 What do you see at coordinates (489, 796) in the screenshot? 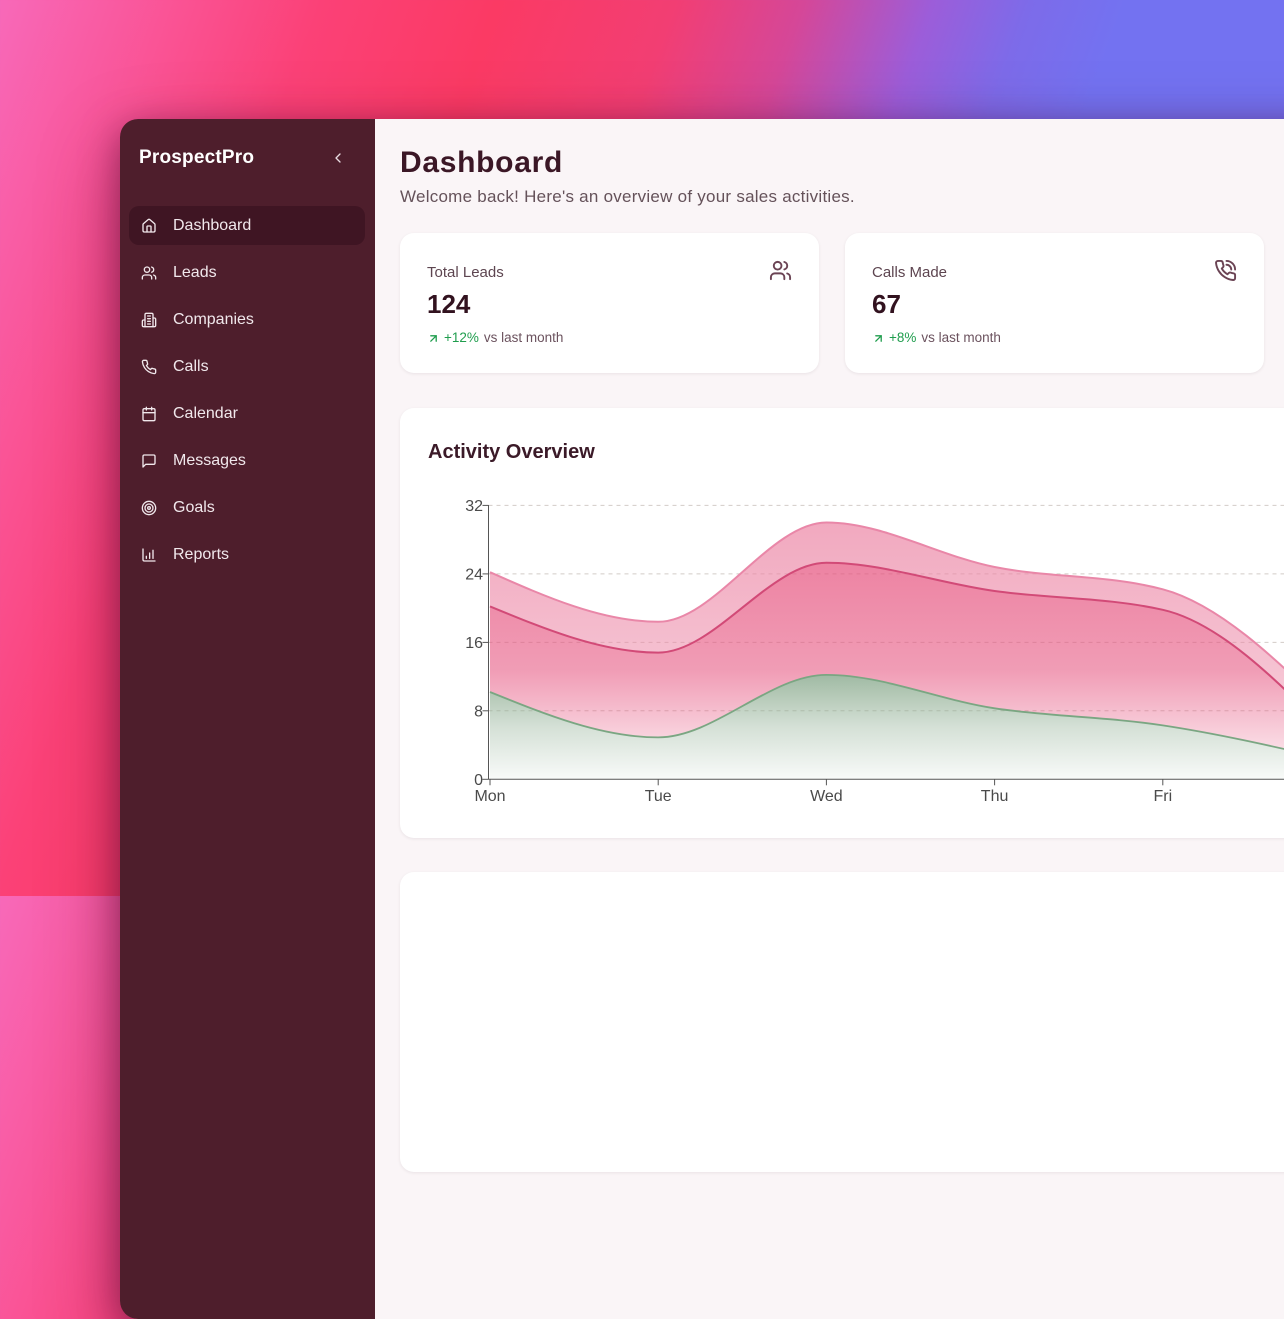
I see `svg-text: Mon` at bounding box center [489, 796].